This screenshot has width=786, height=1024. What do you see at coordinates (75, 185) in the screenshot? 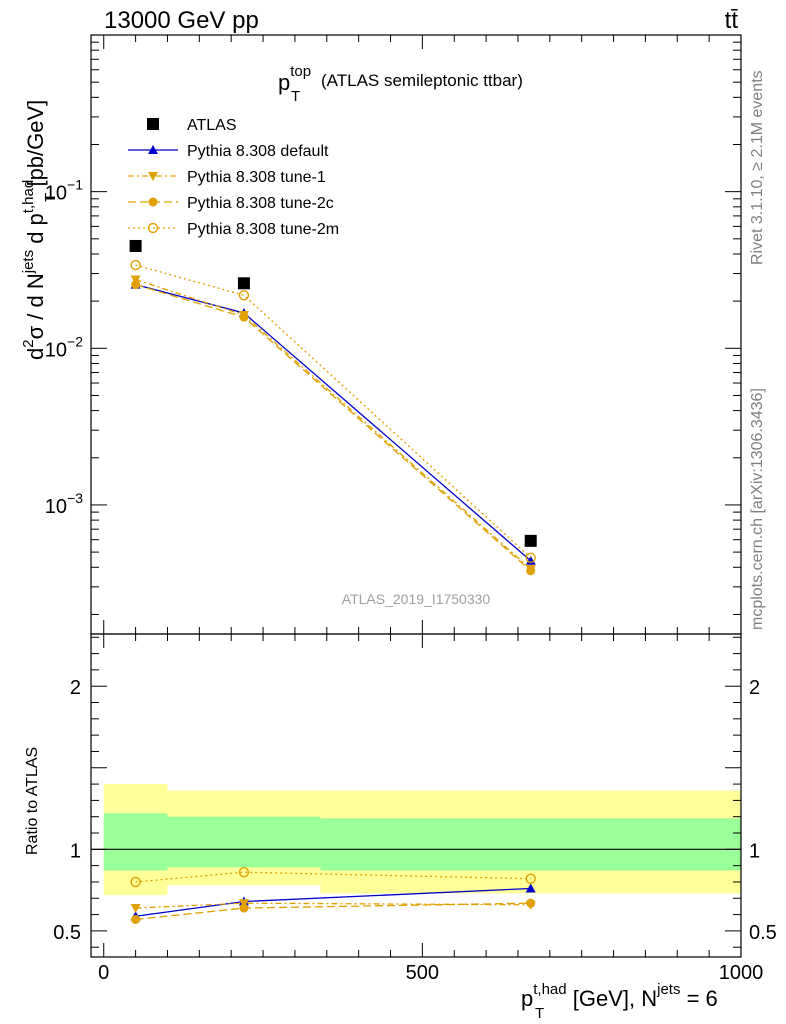
I see `y-tick-label-exp: −1` at bounding box center [75, 185].